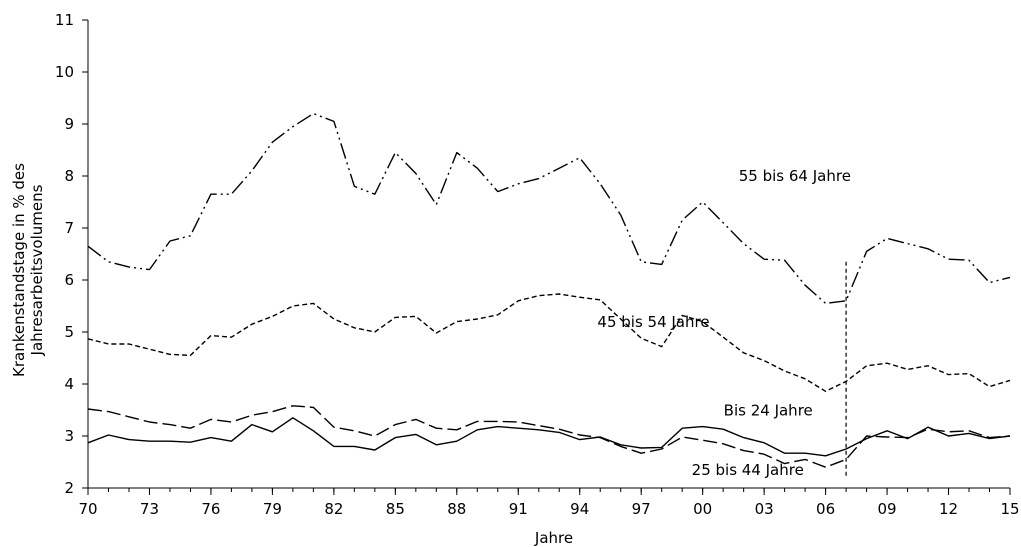 The image size is (1021, 547). I want to click on x-tick-label: 91, so click(518, 509).